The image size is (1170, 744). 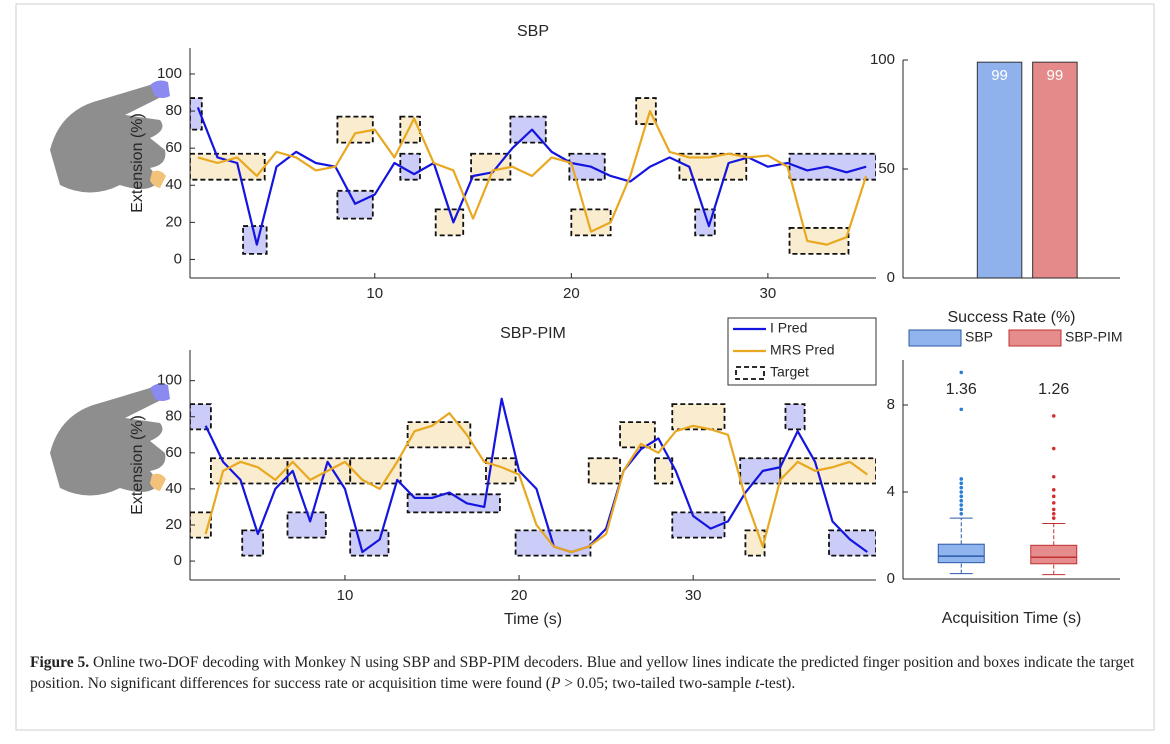 What do you see at coordinates (886, 168) in the screenshot?
I see `y-tick-label: 50` at bounding box center [886, 168].